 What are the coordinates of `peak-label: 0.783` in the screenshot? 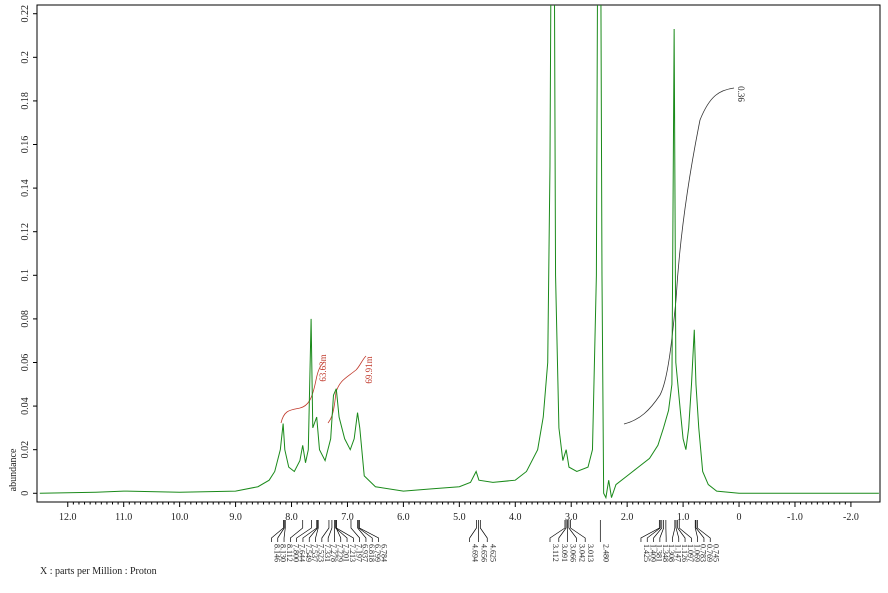 It's located at (703, 553).